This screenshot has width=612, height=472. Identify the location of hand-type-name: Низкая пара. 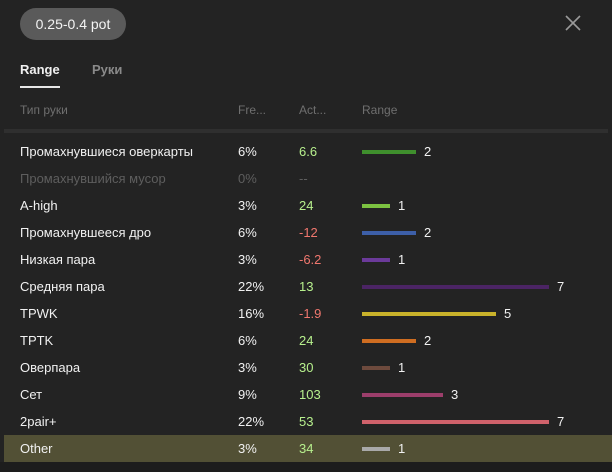
(58, 259).